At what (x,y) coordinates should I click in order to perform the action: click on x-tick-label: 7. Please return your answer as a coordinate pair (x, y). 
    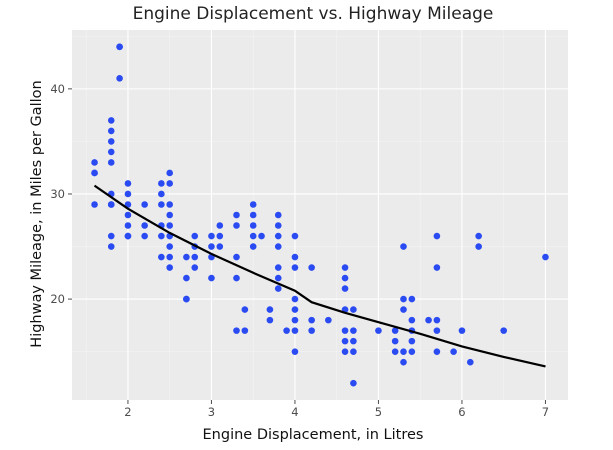
    Looking at the image, I should click on (545, 412).